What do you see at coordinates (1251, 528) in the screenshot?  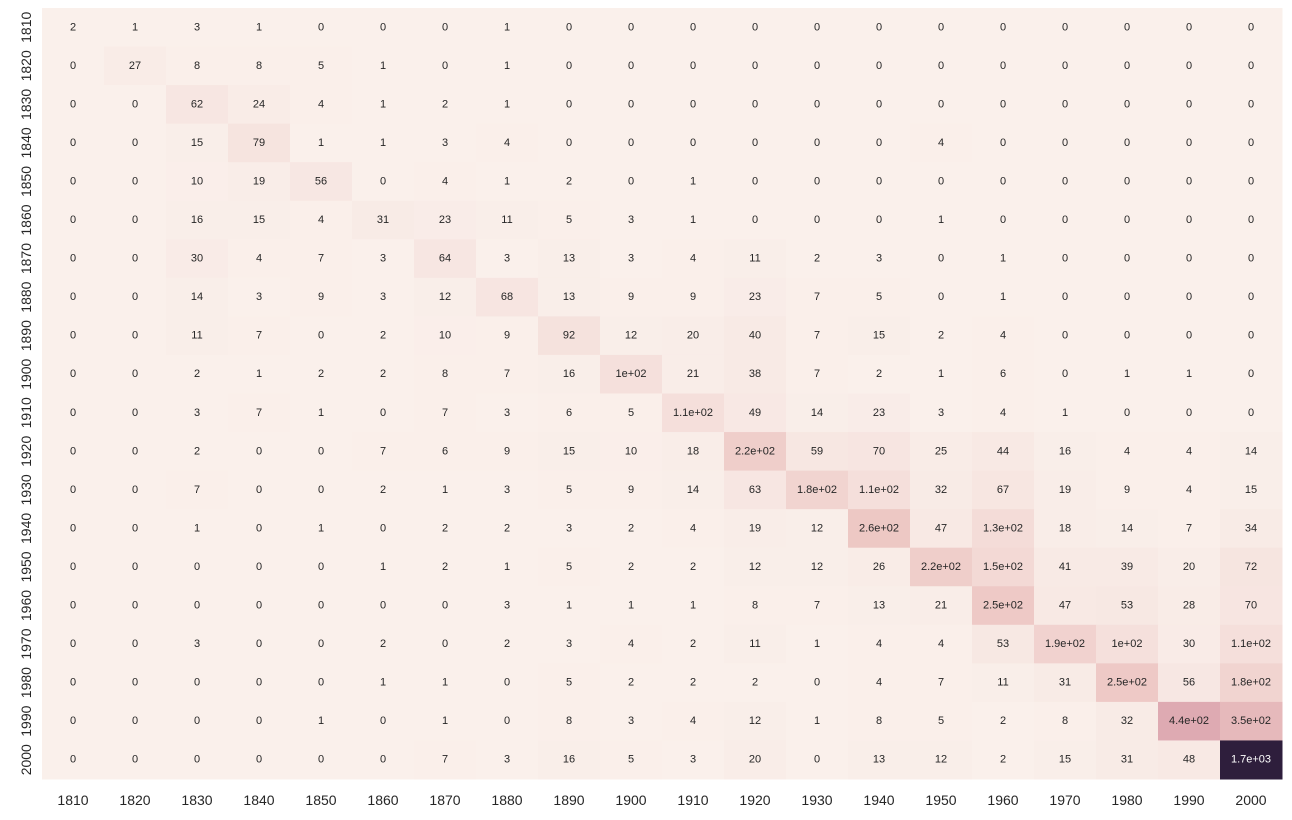 I see `heatmap-cell-label: 34` at bounding box center [1251, 528].